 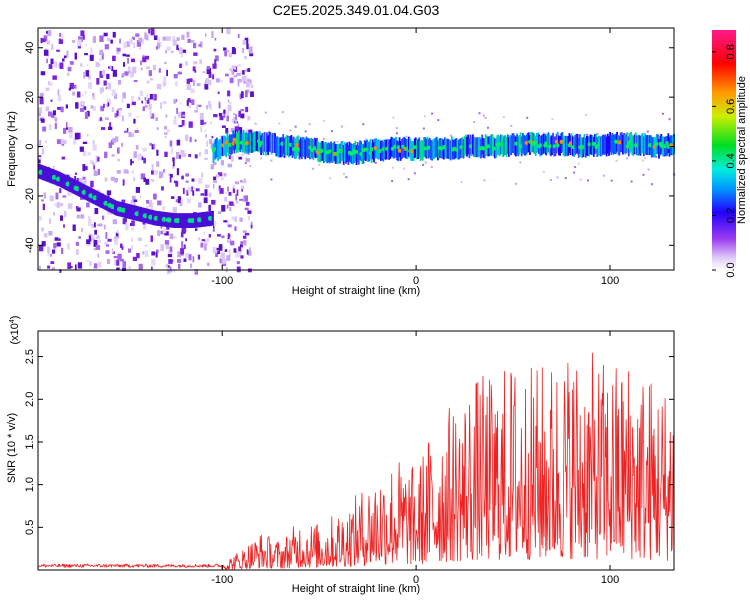 What do you see at coordinates (30, 484) in the screenshot?
I see `snr-y-tick-label: 1.0` at bounding box center [30, 484].